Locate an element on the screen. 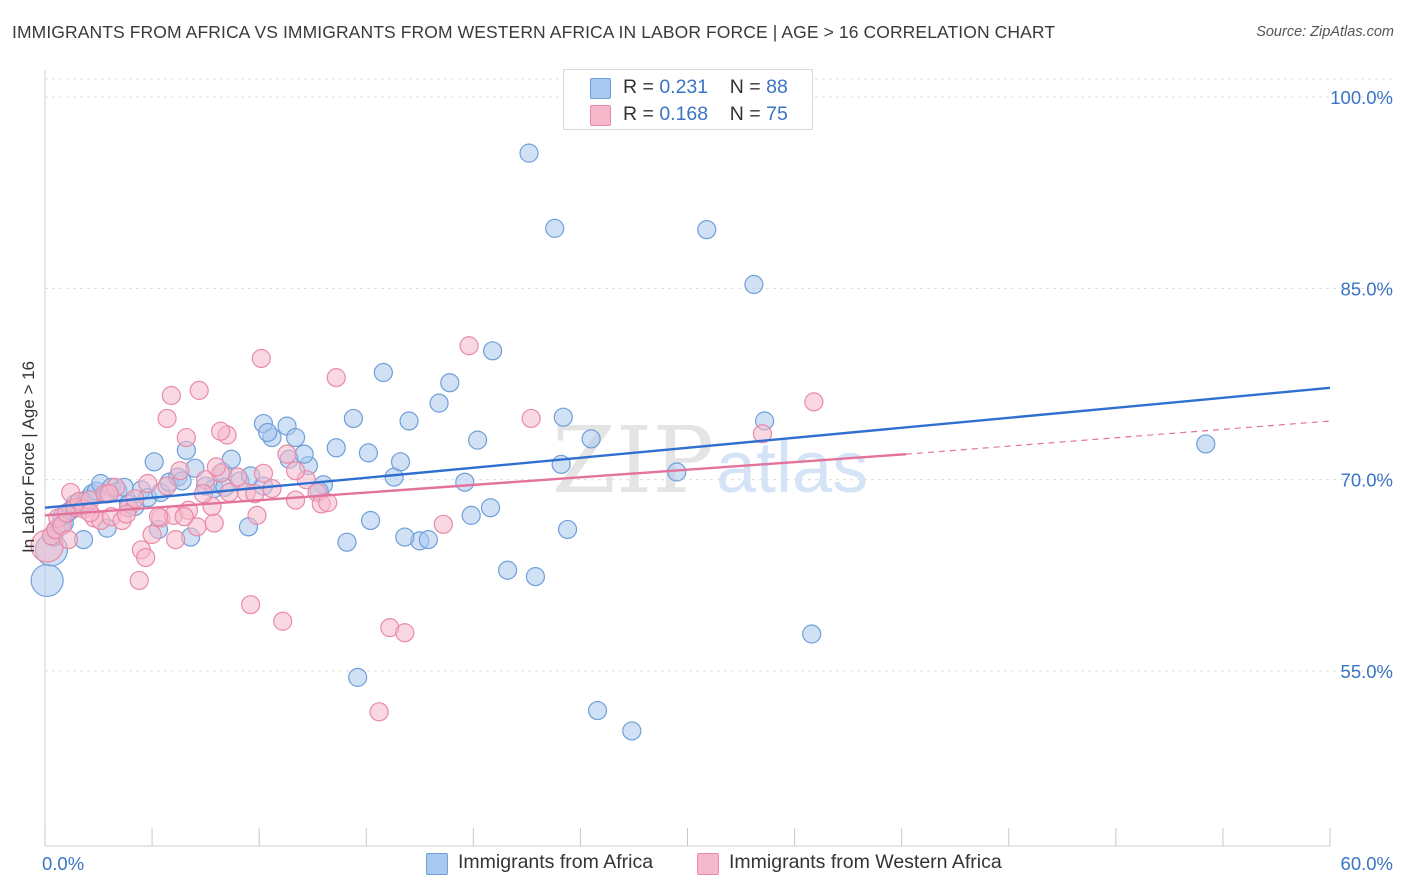  y-tick-label: 85.0% is located at coordinates (1367, 288).